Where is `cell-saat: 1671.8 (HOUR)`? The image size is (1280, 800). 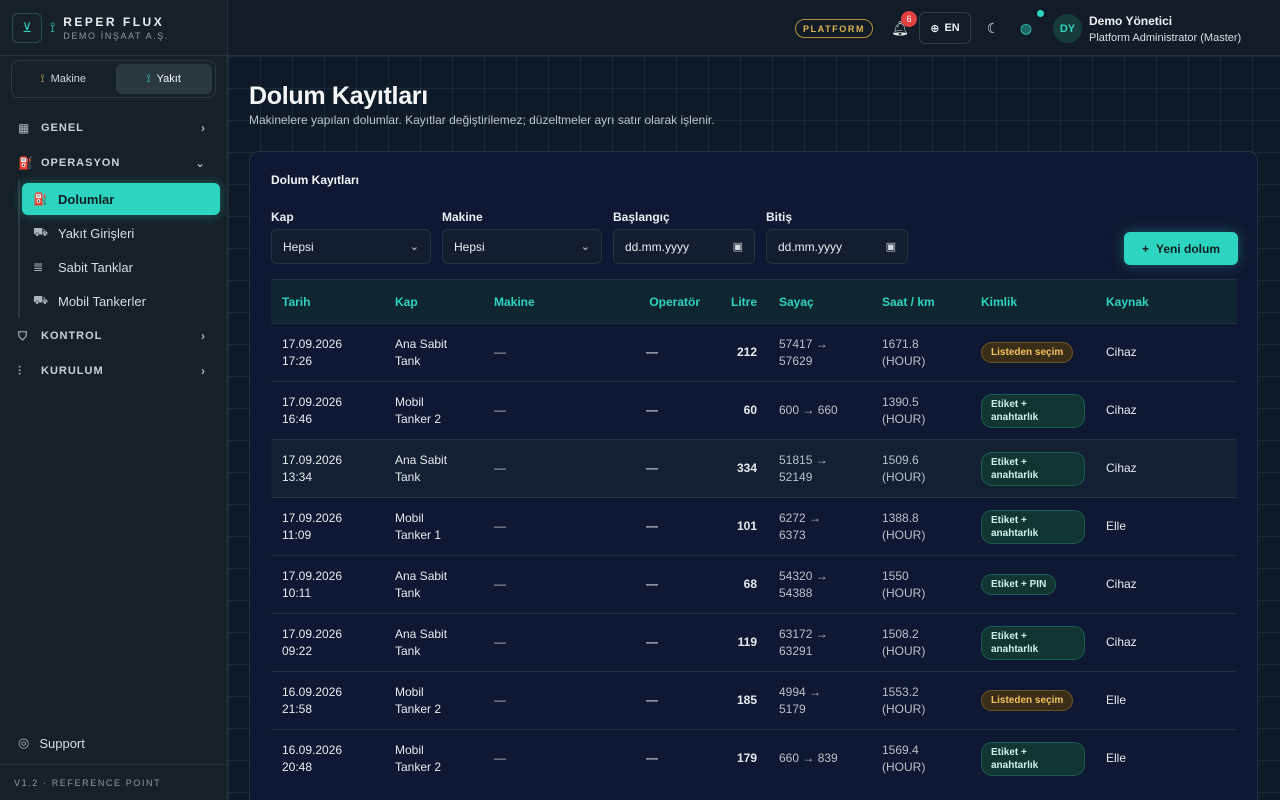 cell-saat: 1671.8 (HOUR) is located at coordinates (920, 352).